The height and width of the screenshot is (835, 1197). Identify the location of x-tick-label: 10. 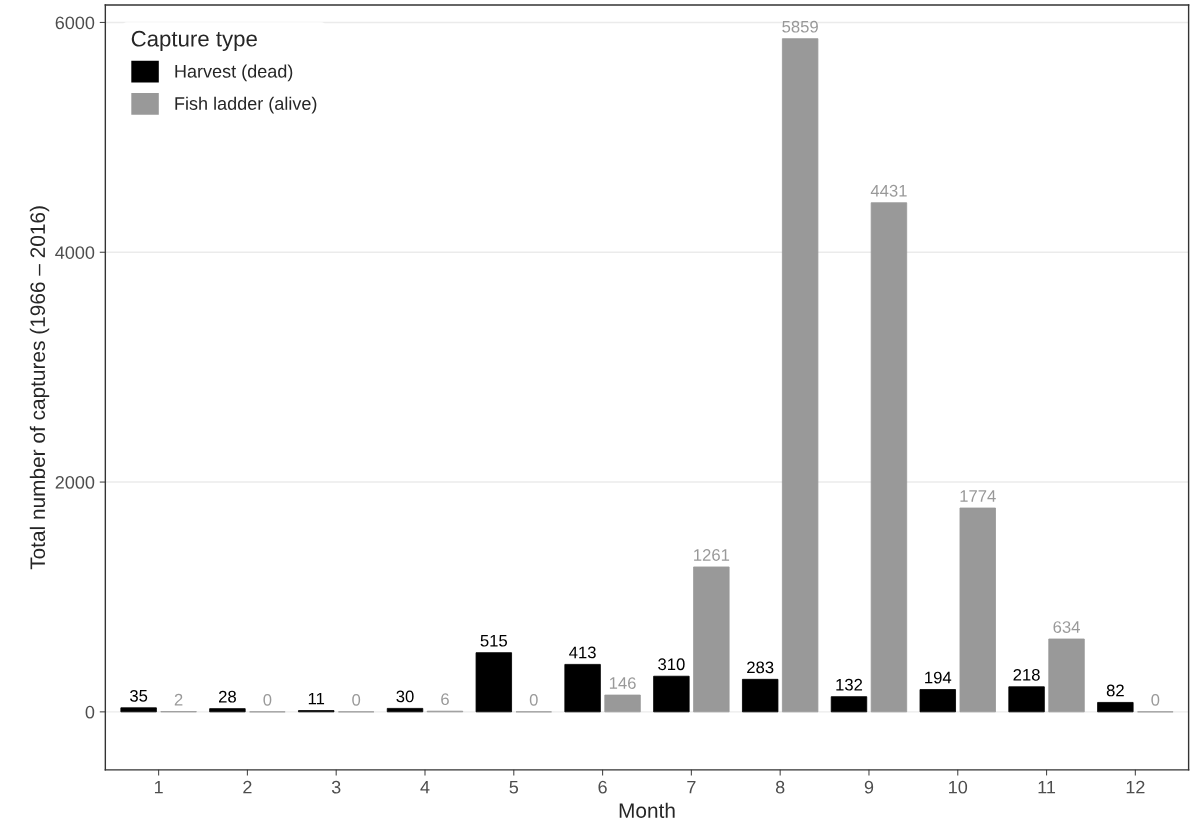
(958, 787).